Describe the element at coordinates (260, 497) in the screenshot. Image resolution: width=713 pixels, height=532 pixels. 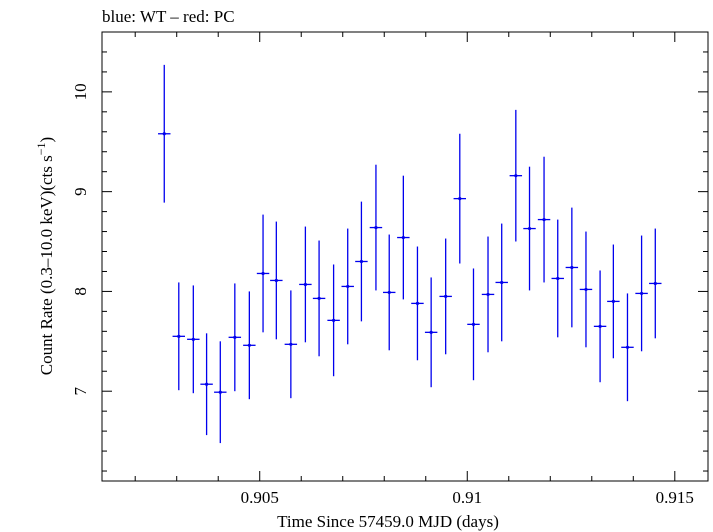
I see `x-tick-label: 0.905` at that location.